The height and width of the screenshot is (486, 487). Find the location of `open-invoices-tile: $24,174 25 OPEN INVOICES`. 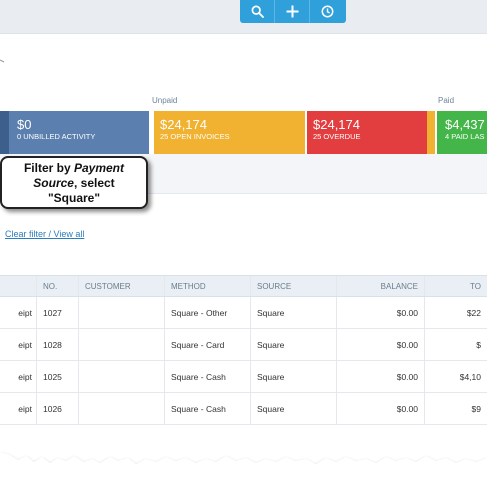

open-invoices-tile: $24,174 25 OPEN INVOICES is located at coordinates (229, 132).